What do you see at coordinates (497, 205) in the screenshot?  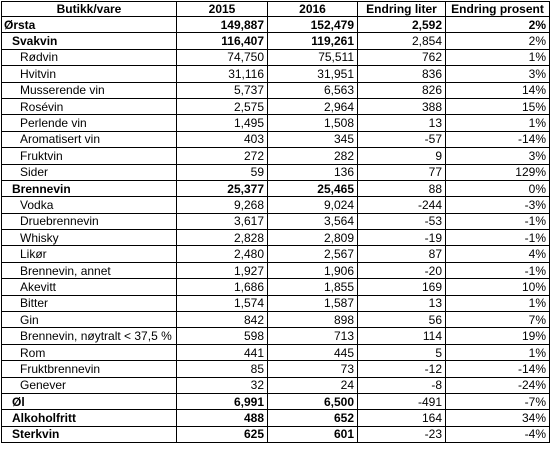 I see `change-percent-cell: -3%` at bounding box center [497, 205].